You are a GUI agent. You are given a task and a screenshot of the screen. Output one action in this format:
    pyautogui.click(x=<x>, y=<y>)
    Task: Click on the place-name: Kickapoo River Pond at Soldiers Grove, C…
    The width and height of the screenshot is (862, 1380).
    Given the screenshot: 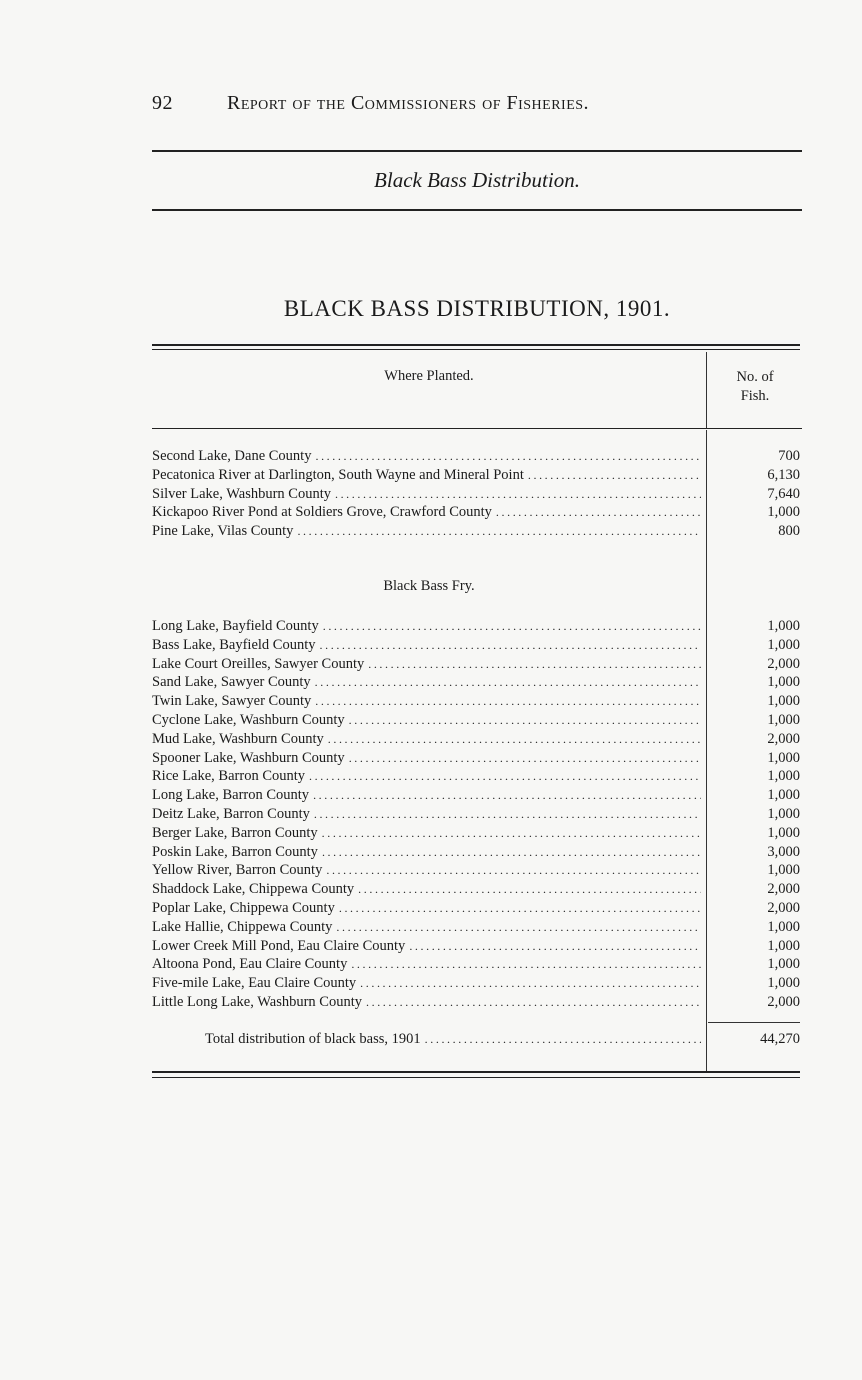 What is the action you would take?
    pyautogui.click(x=322, y=512)
    